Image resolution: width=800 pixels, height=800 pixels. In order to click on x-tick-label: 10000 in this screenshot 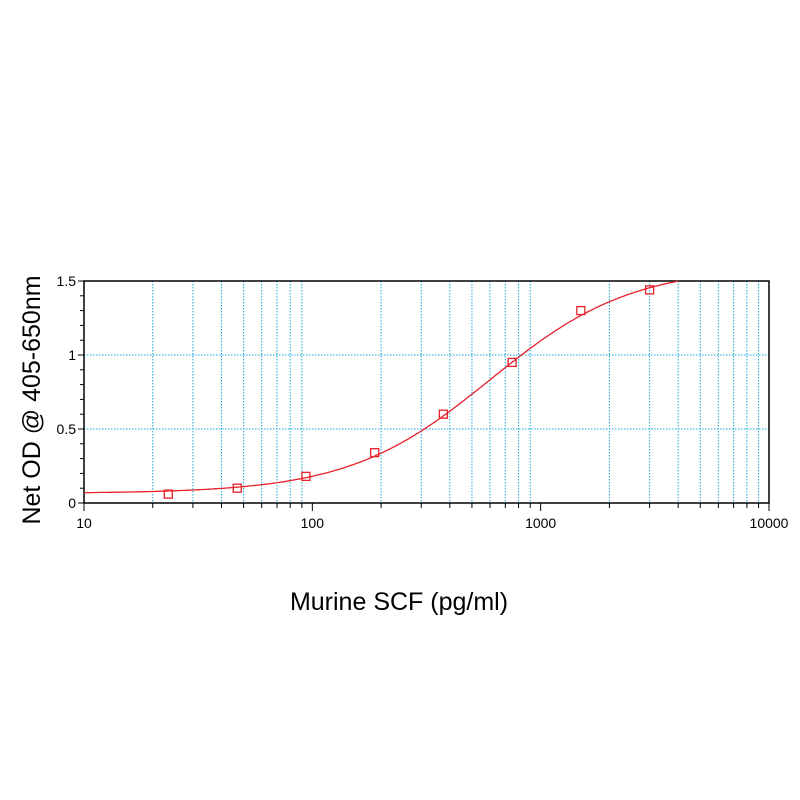, I will do `click(769, 523)`.